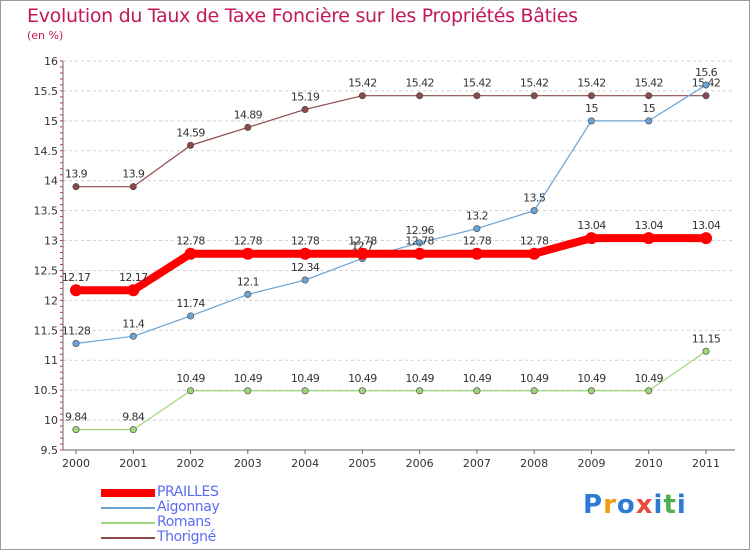 The image size is (750, 550). Describe the element at coordinates (76, 463) in the screenshot. I see `x-tick-label: 2000` at that location.